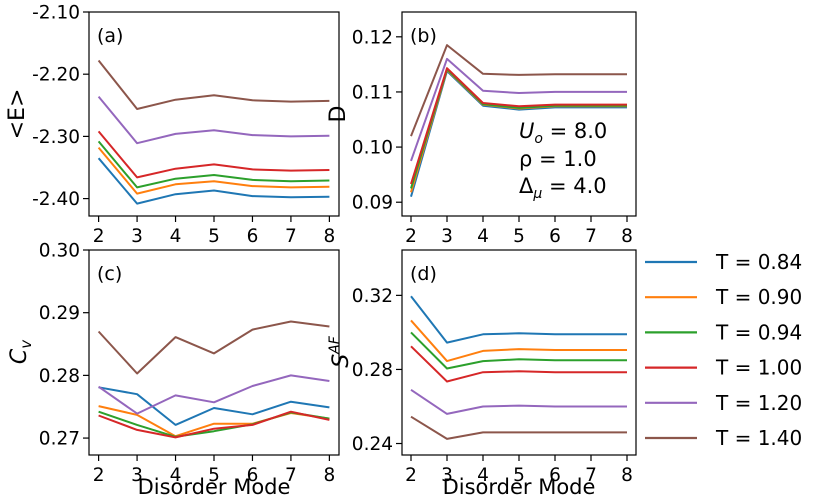  Describe the element at coordinates (291, 236) in the screenshot. I see `panel-a-x-tick-label: 7` at that location.